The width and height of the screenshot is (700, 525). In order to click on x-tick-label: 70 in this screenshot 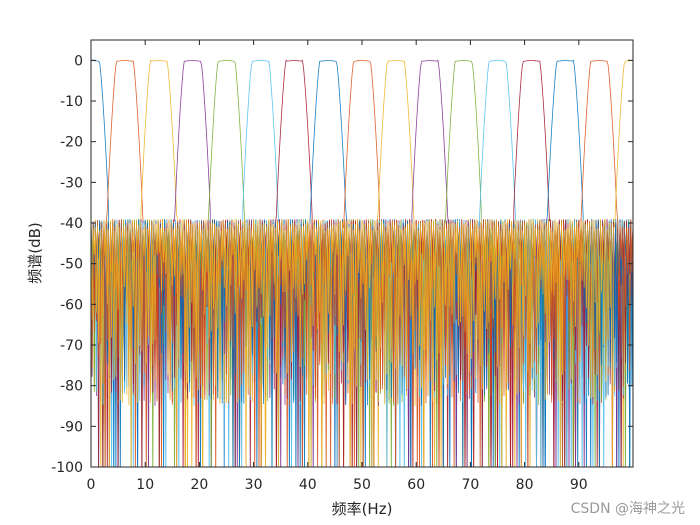, I will do `click(470, 485)`.